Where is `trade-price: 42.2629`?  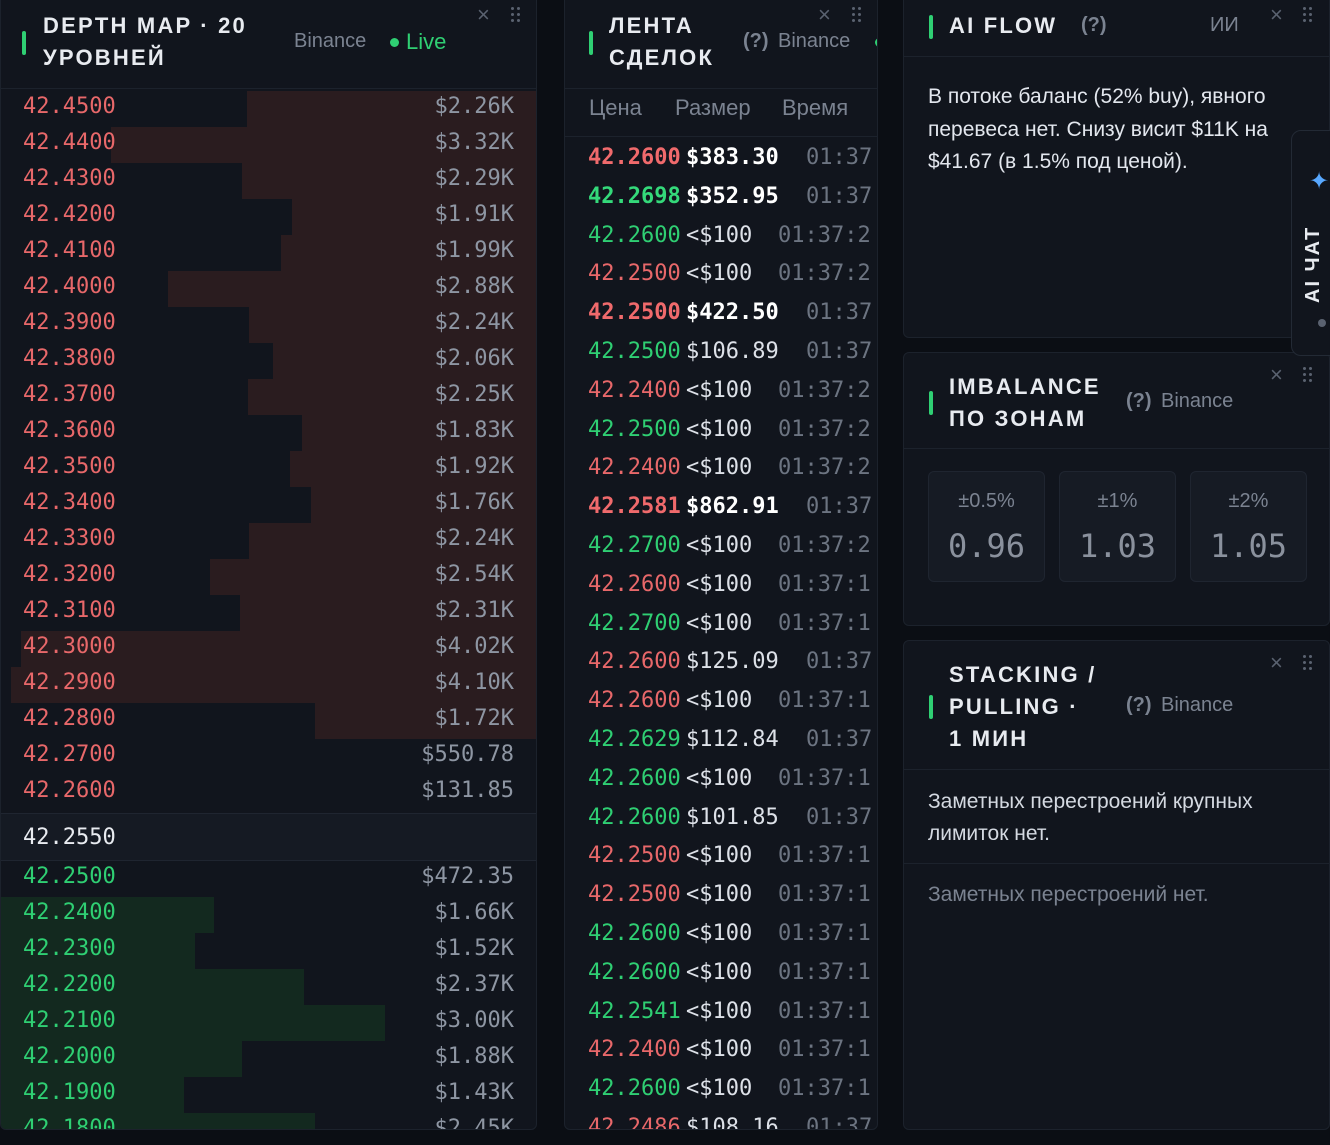
trade-price: 42.2629 is located at coordinates (634, 739).